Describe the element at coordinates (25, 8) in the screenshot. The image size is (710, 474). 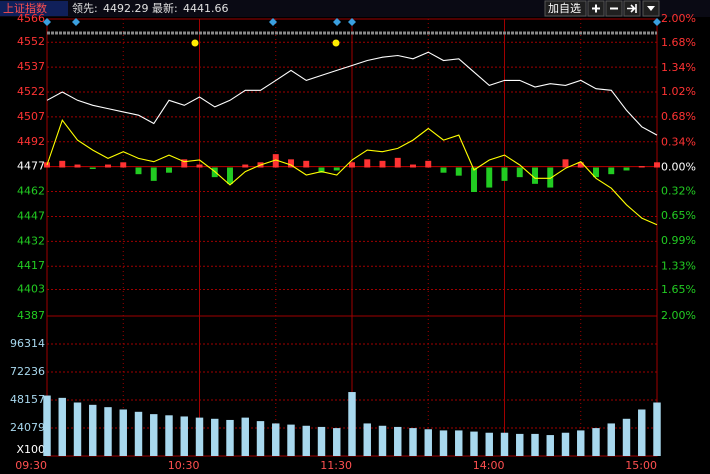
I see `index-title: 上证指数` at that location.